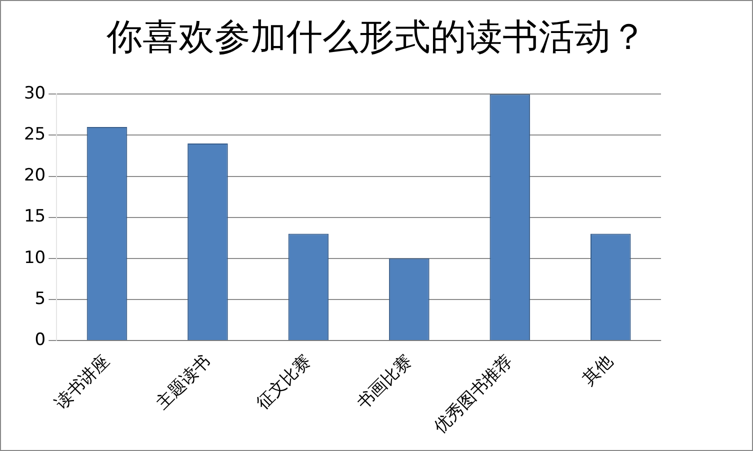 The height and width of the screenshot is (451, 753). Describe the element at coordinates (82, 382) in the screenshot. I see `x-tick-label: 读书讲座` at that location.